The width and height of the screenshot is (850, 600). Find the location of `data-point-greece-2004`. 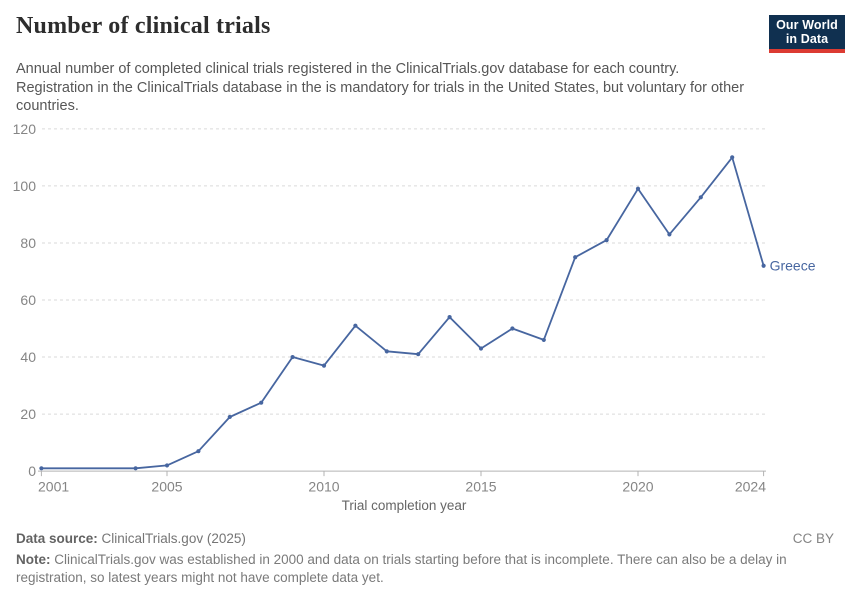

data-point-greece-2004 is located at coordinates (135, 468).